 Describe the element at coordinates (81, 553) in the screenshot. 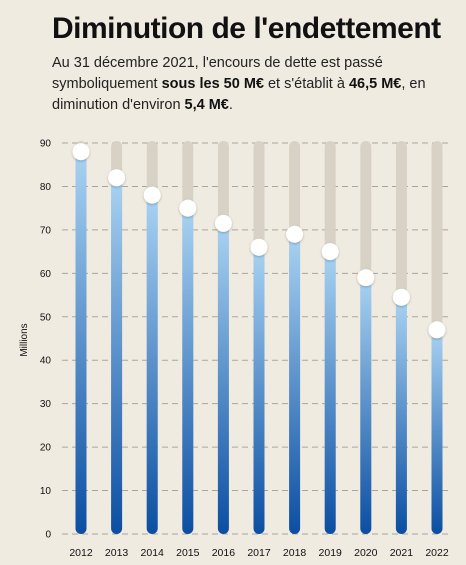

I see `x-tick-label: 2012` at that location.